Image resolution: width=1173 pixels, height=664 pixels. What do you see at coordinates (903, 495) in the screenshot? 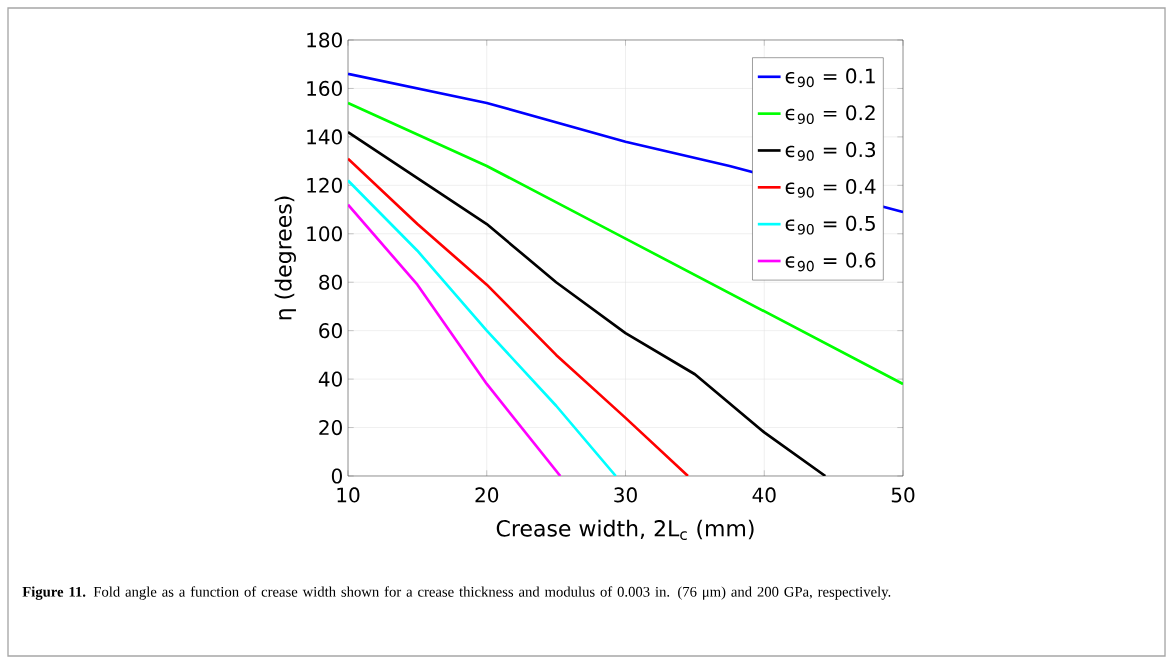
I see `x-tick-label: 50` at bounding box center [903, 495].